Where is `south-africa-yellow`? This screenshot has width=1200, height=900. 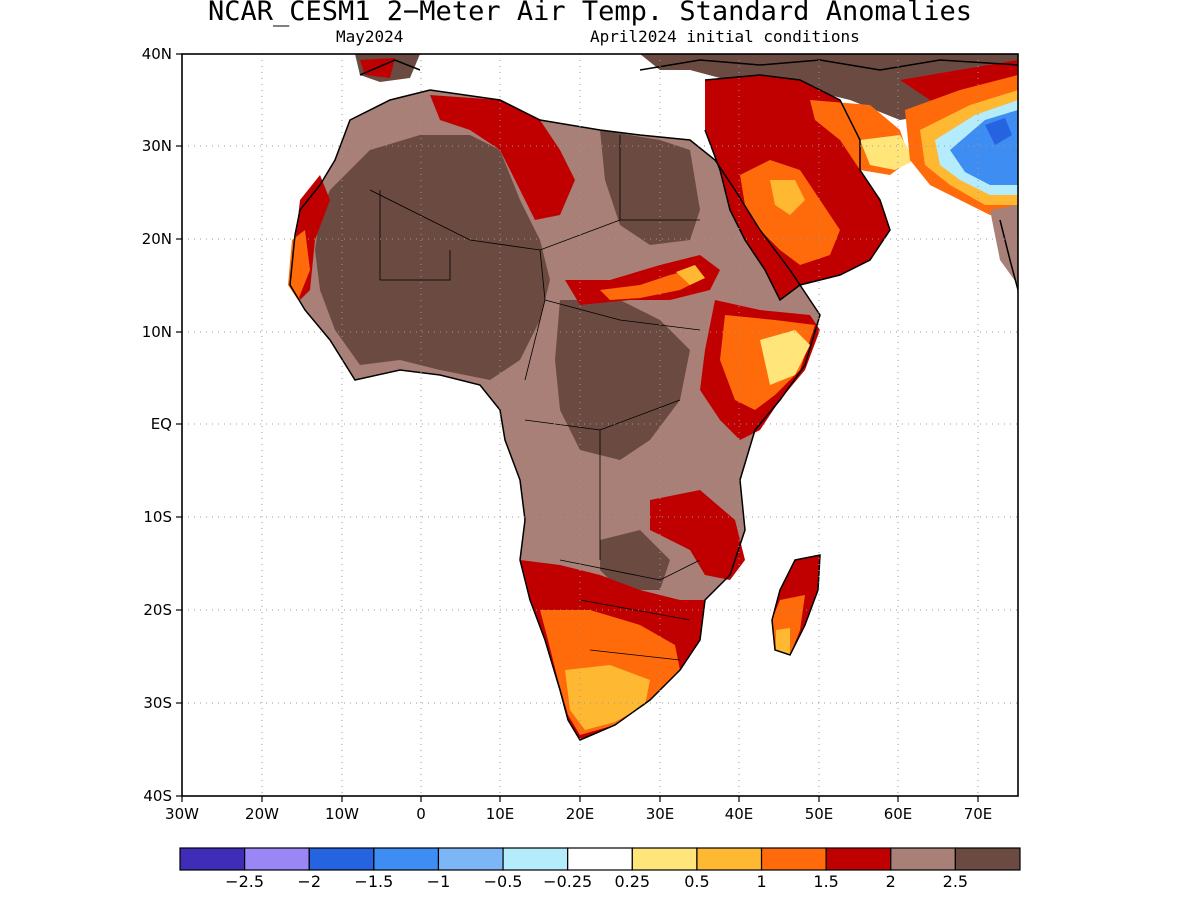
south-africa-yellow is located at coordinates (607, 697).